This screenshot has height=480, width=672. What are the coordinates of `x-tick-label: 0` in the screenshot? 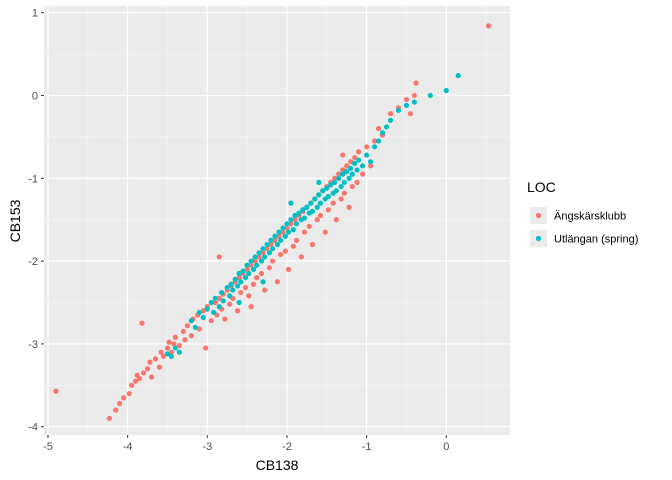 It's located at (446, 447).